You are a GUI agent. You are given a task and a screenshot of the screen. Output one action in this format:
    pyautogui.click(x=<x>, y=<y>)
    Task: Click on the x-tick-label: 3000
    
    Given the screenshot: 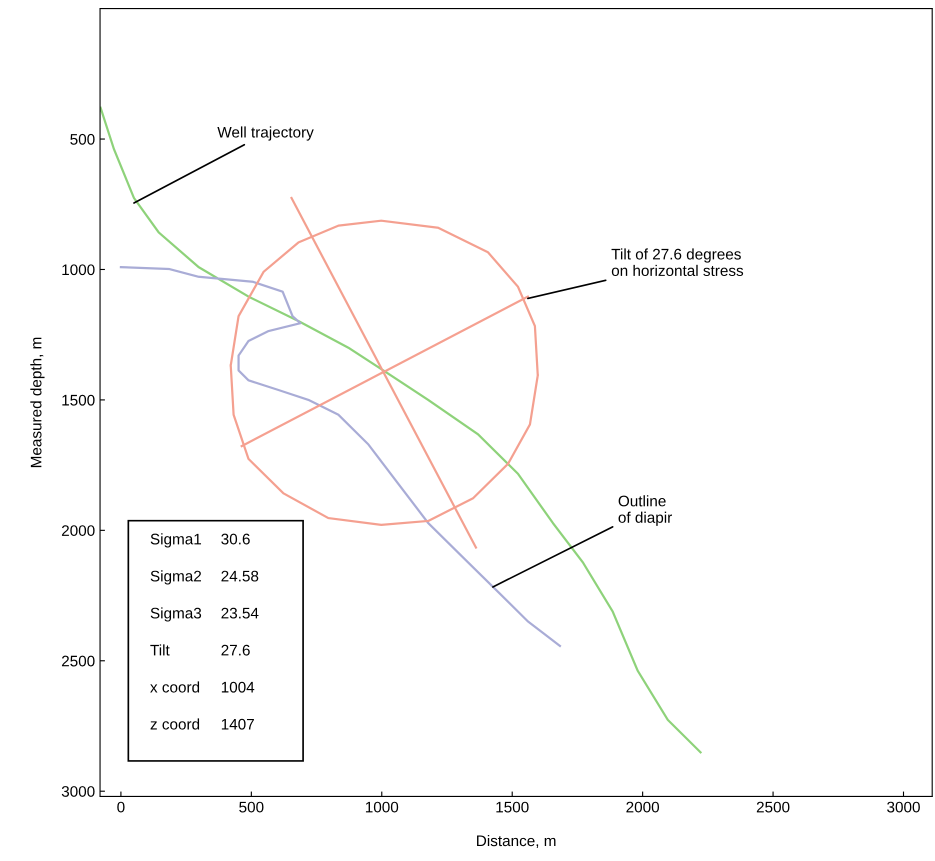 What is the action you would take?
    pyautogui.click(x=903, y=807)
    